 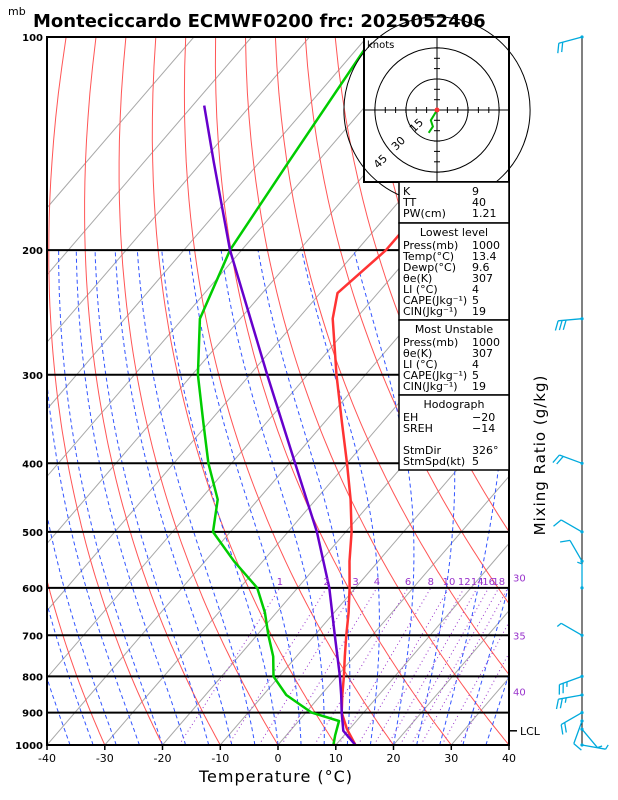 I want to click on pressure-tick-label: 100, so click(x=32, y=38).